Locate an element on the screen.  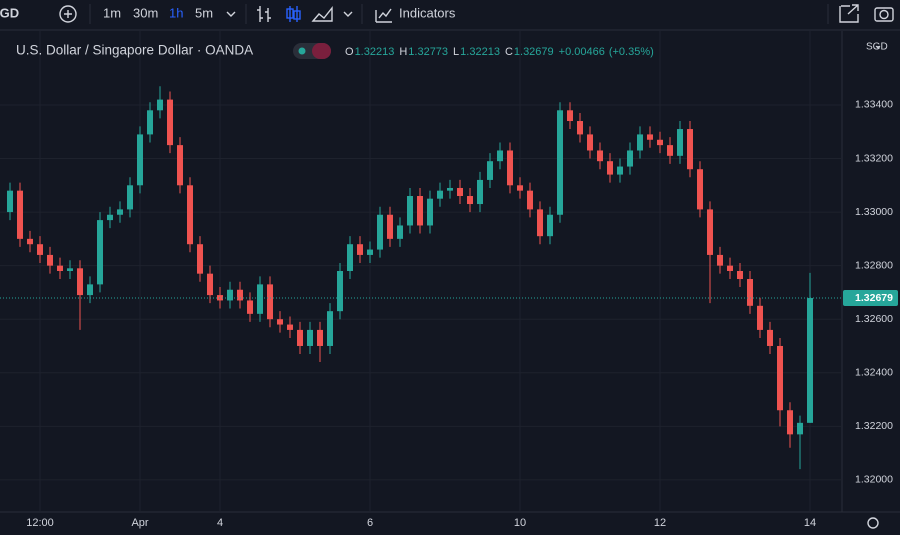
legend-key: O is located at coordinates (349, 52).